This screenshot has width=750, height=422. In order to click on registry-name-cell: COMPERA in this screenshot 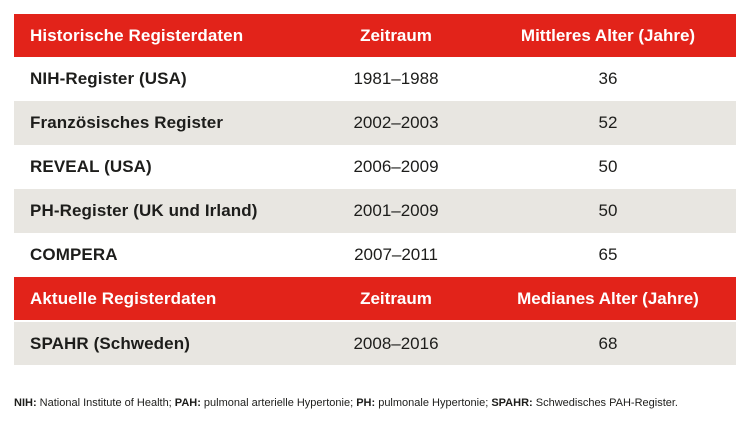, I will do `click(74, 254)`.